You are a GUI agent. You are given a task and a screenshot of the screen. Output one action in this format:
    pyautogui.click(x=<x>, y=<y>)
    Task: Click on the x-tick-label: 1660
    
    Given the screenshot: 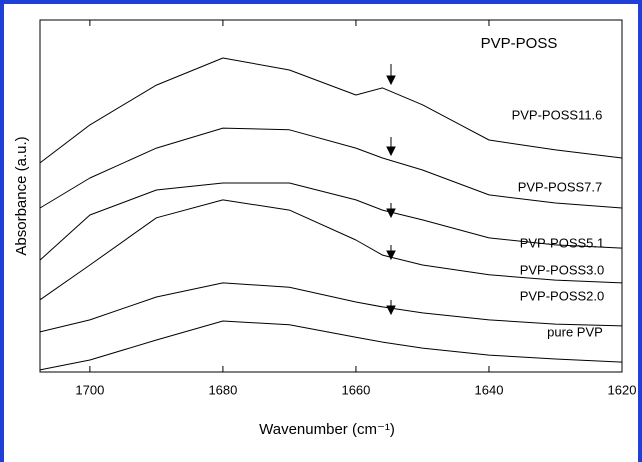 What is the action you would take?
    pyautogui.click(x=355, y=389)
    